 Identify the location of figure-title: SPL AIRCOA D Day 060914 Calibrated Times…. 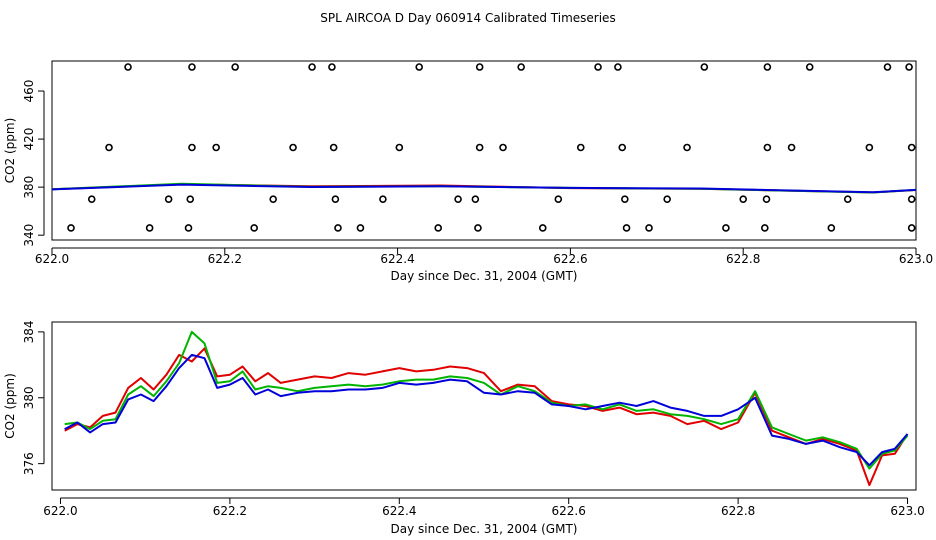
(467, 18).